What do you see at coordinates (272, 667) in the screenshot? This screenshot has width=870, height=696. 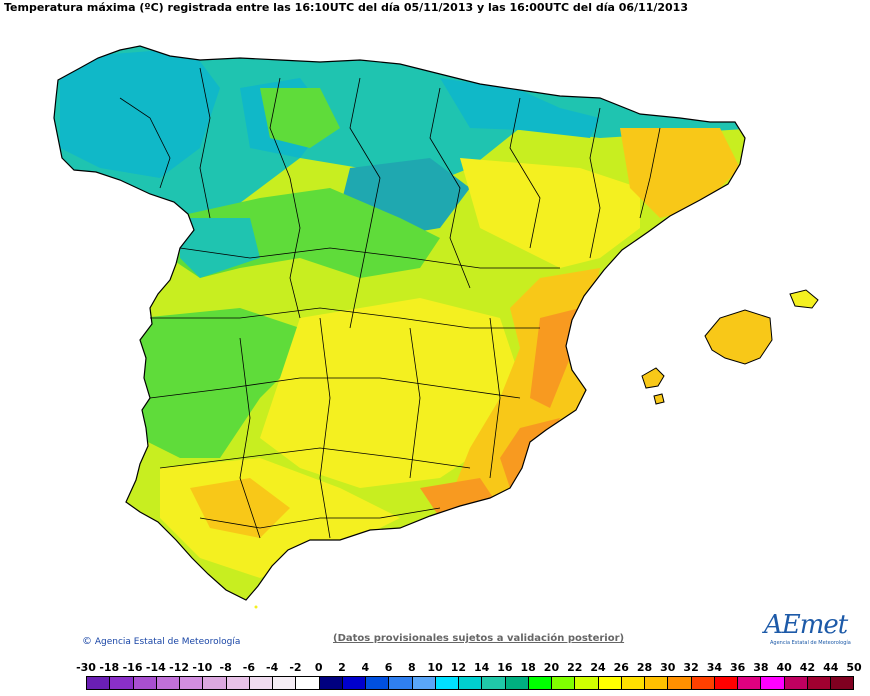 I see `legend-label: -4` at bounding box center [272, 667].